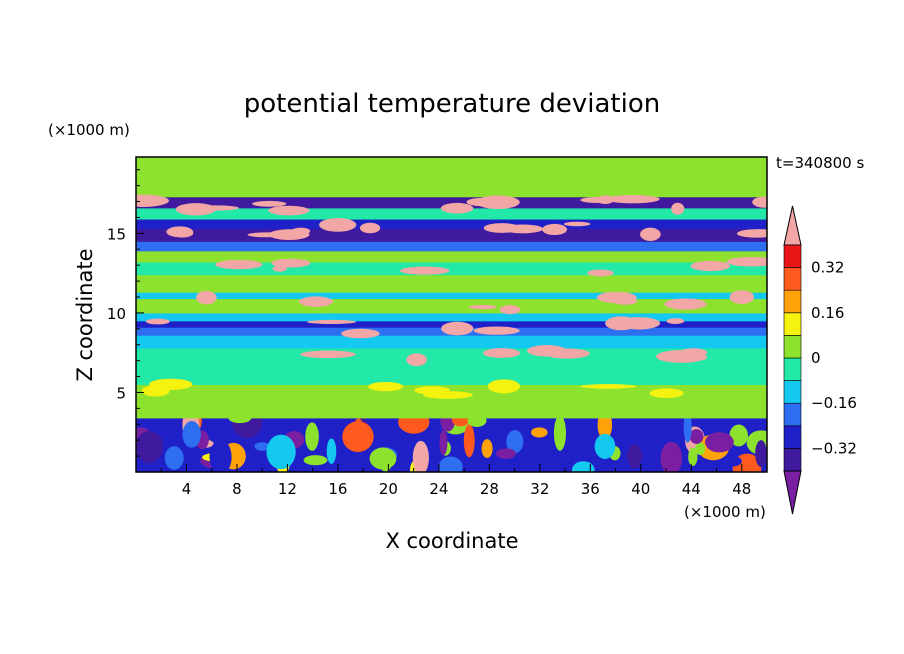 The width and height of the screenshot is (904, 654). Describe the element at coordinates (741, 489) in the screenshot. I see `x-tick-label: 48` at that location.